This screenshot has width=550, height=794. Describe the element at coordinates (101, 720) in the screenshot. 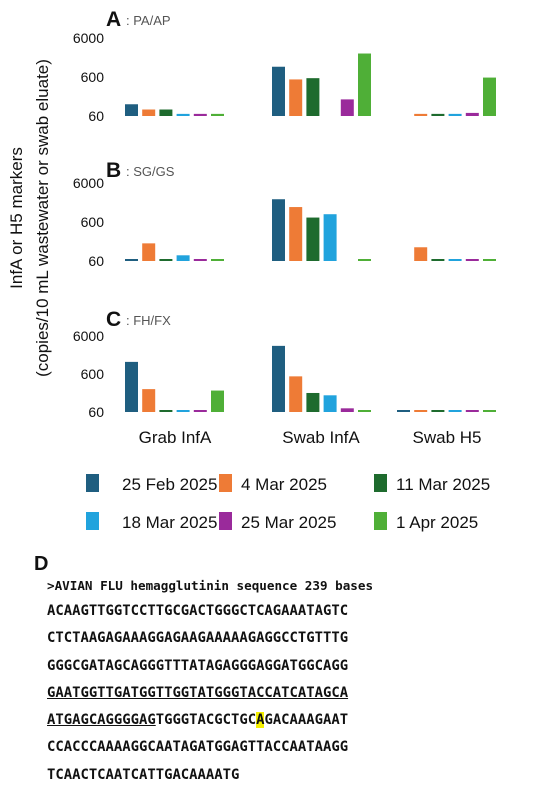

I see `underlined-segment: ATGAGCAGGGGAG` at that location.